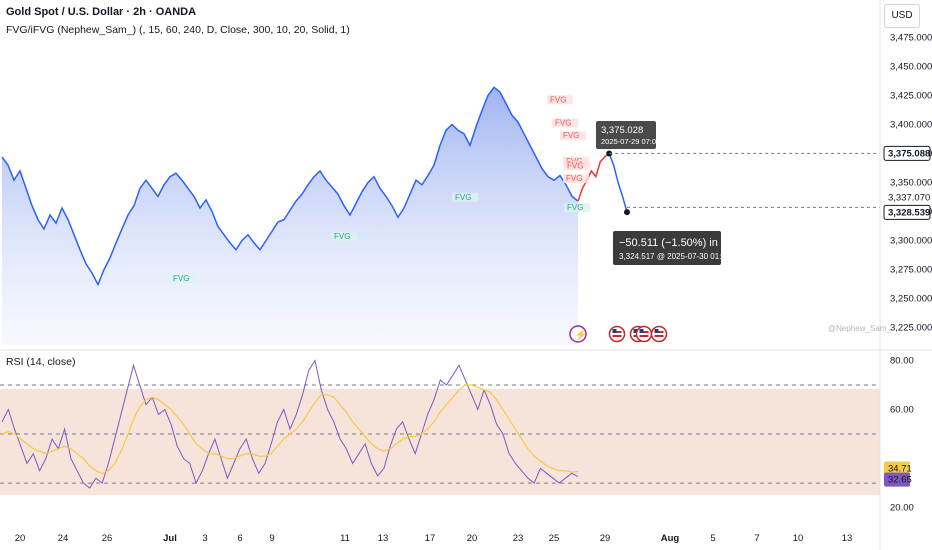 This screenshot has width=932, height=550. I want to click on price-tick-label: 3,275.000, so click(911, 270).